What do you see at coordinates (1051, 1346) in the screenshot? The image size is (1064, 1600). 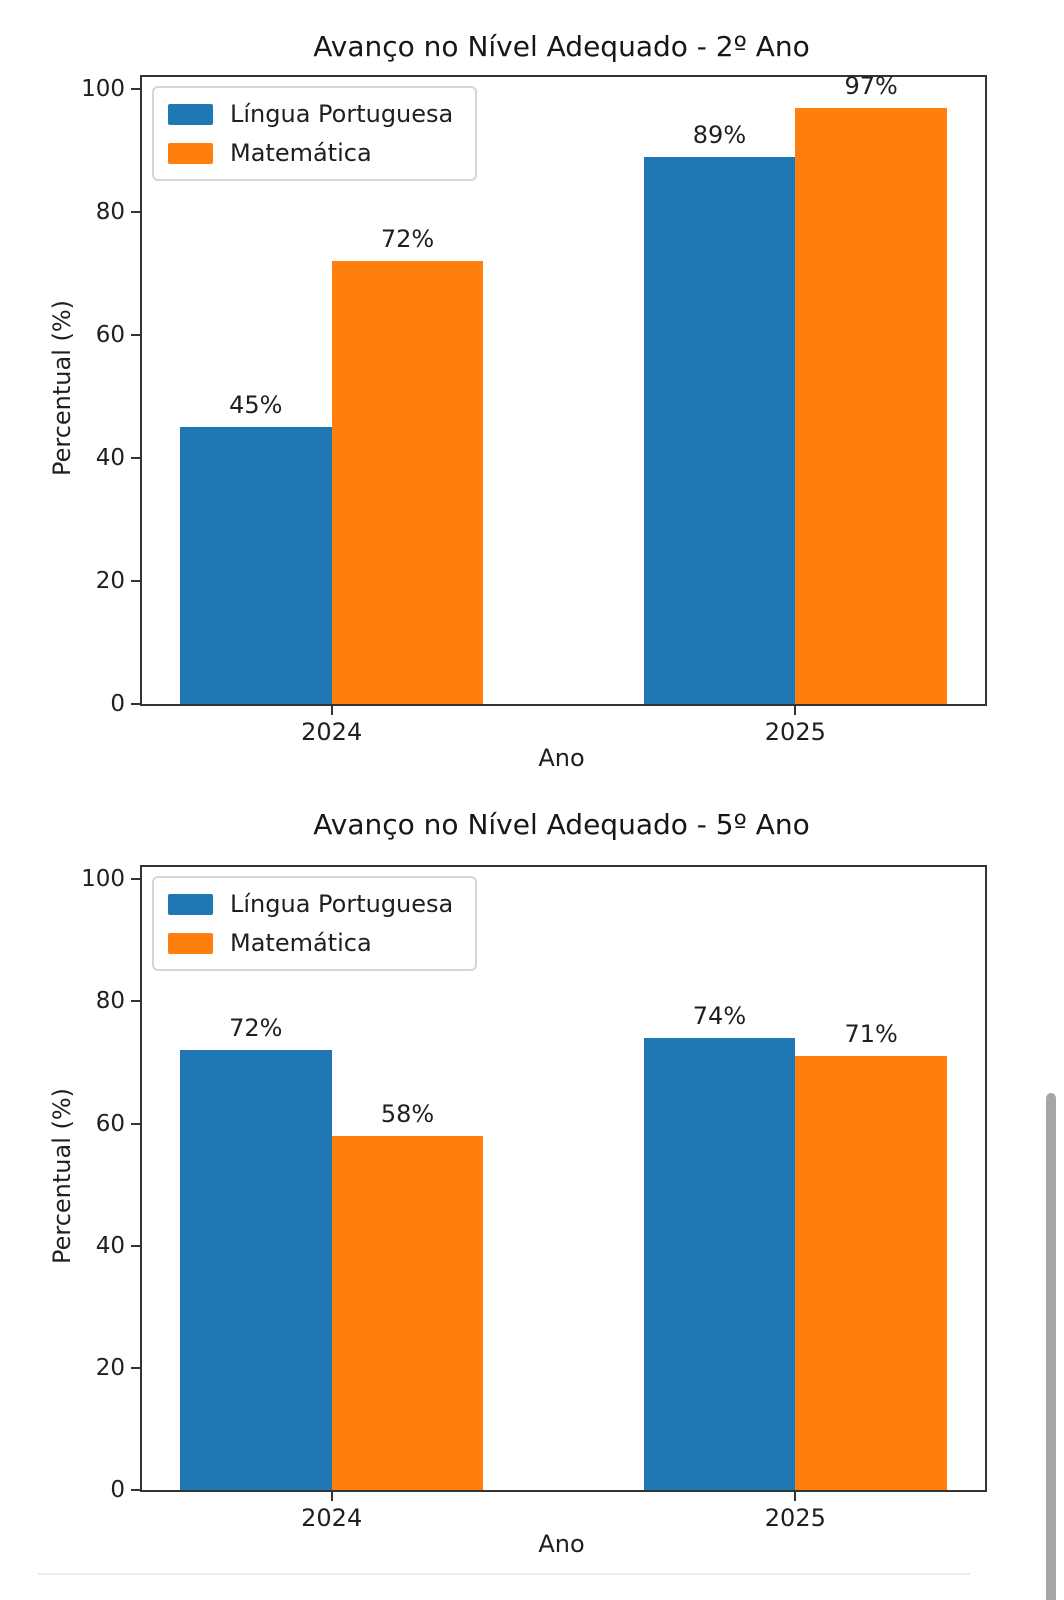 I see `scrollbar-thumb` at bounding box center [1051, 1346].